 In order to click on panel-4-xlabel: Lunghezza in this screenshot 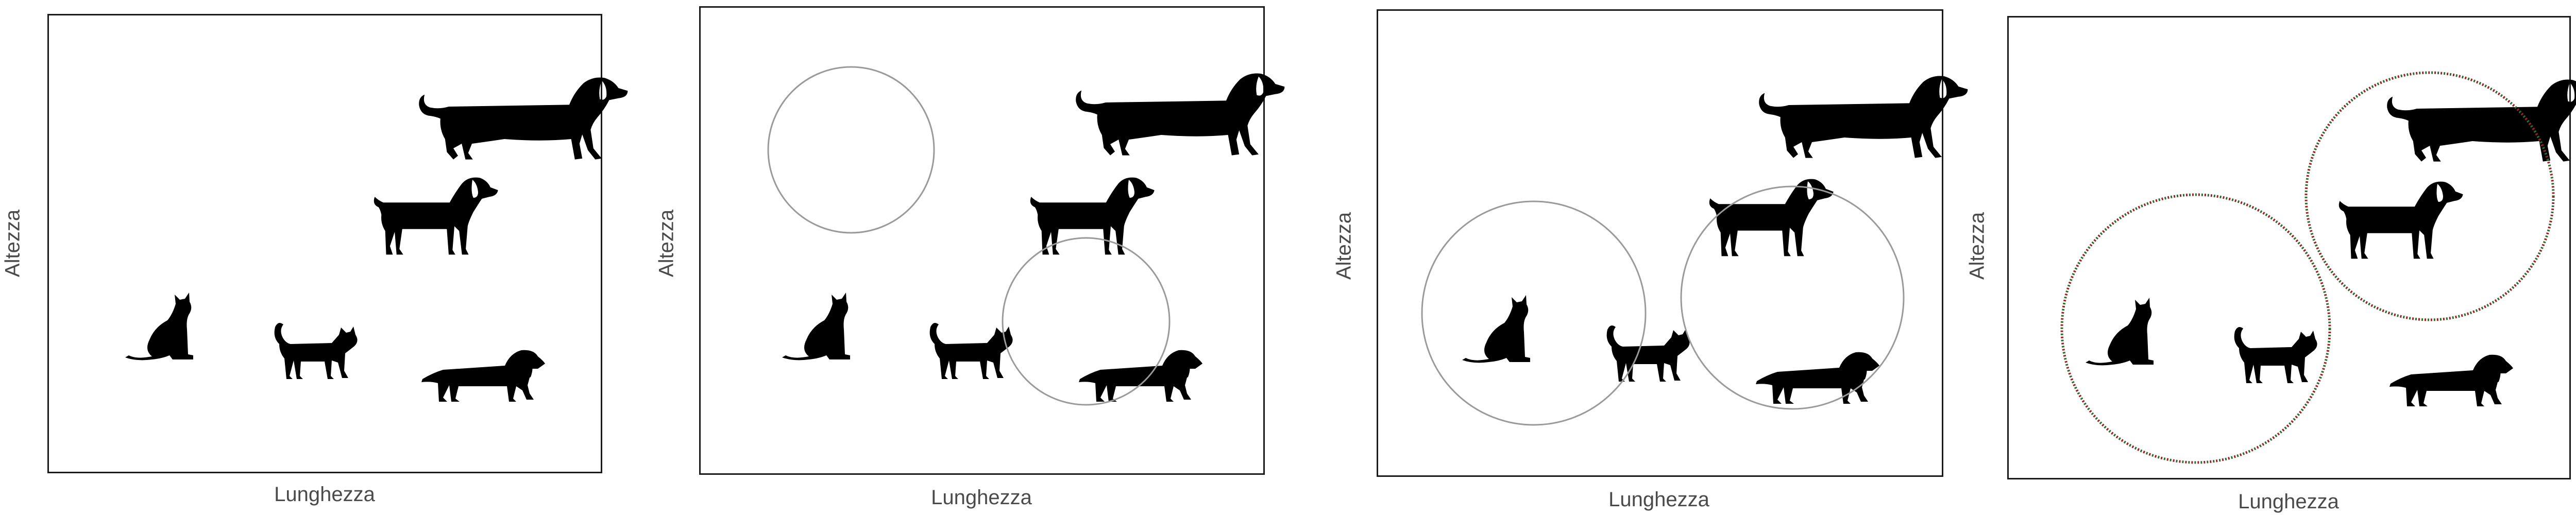, I will do `click(2289, 502)`.